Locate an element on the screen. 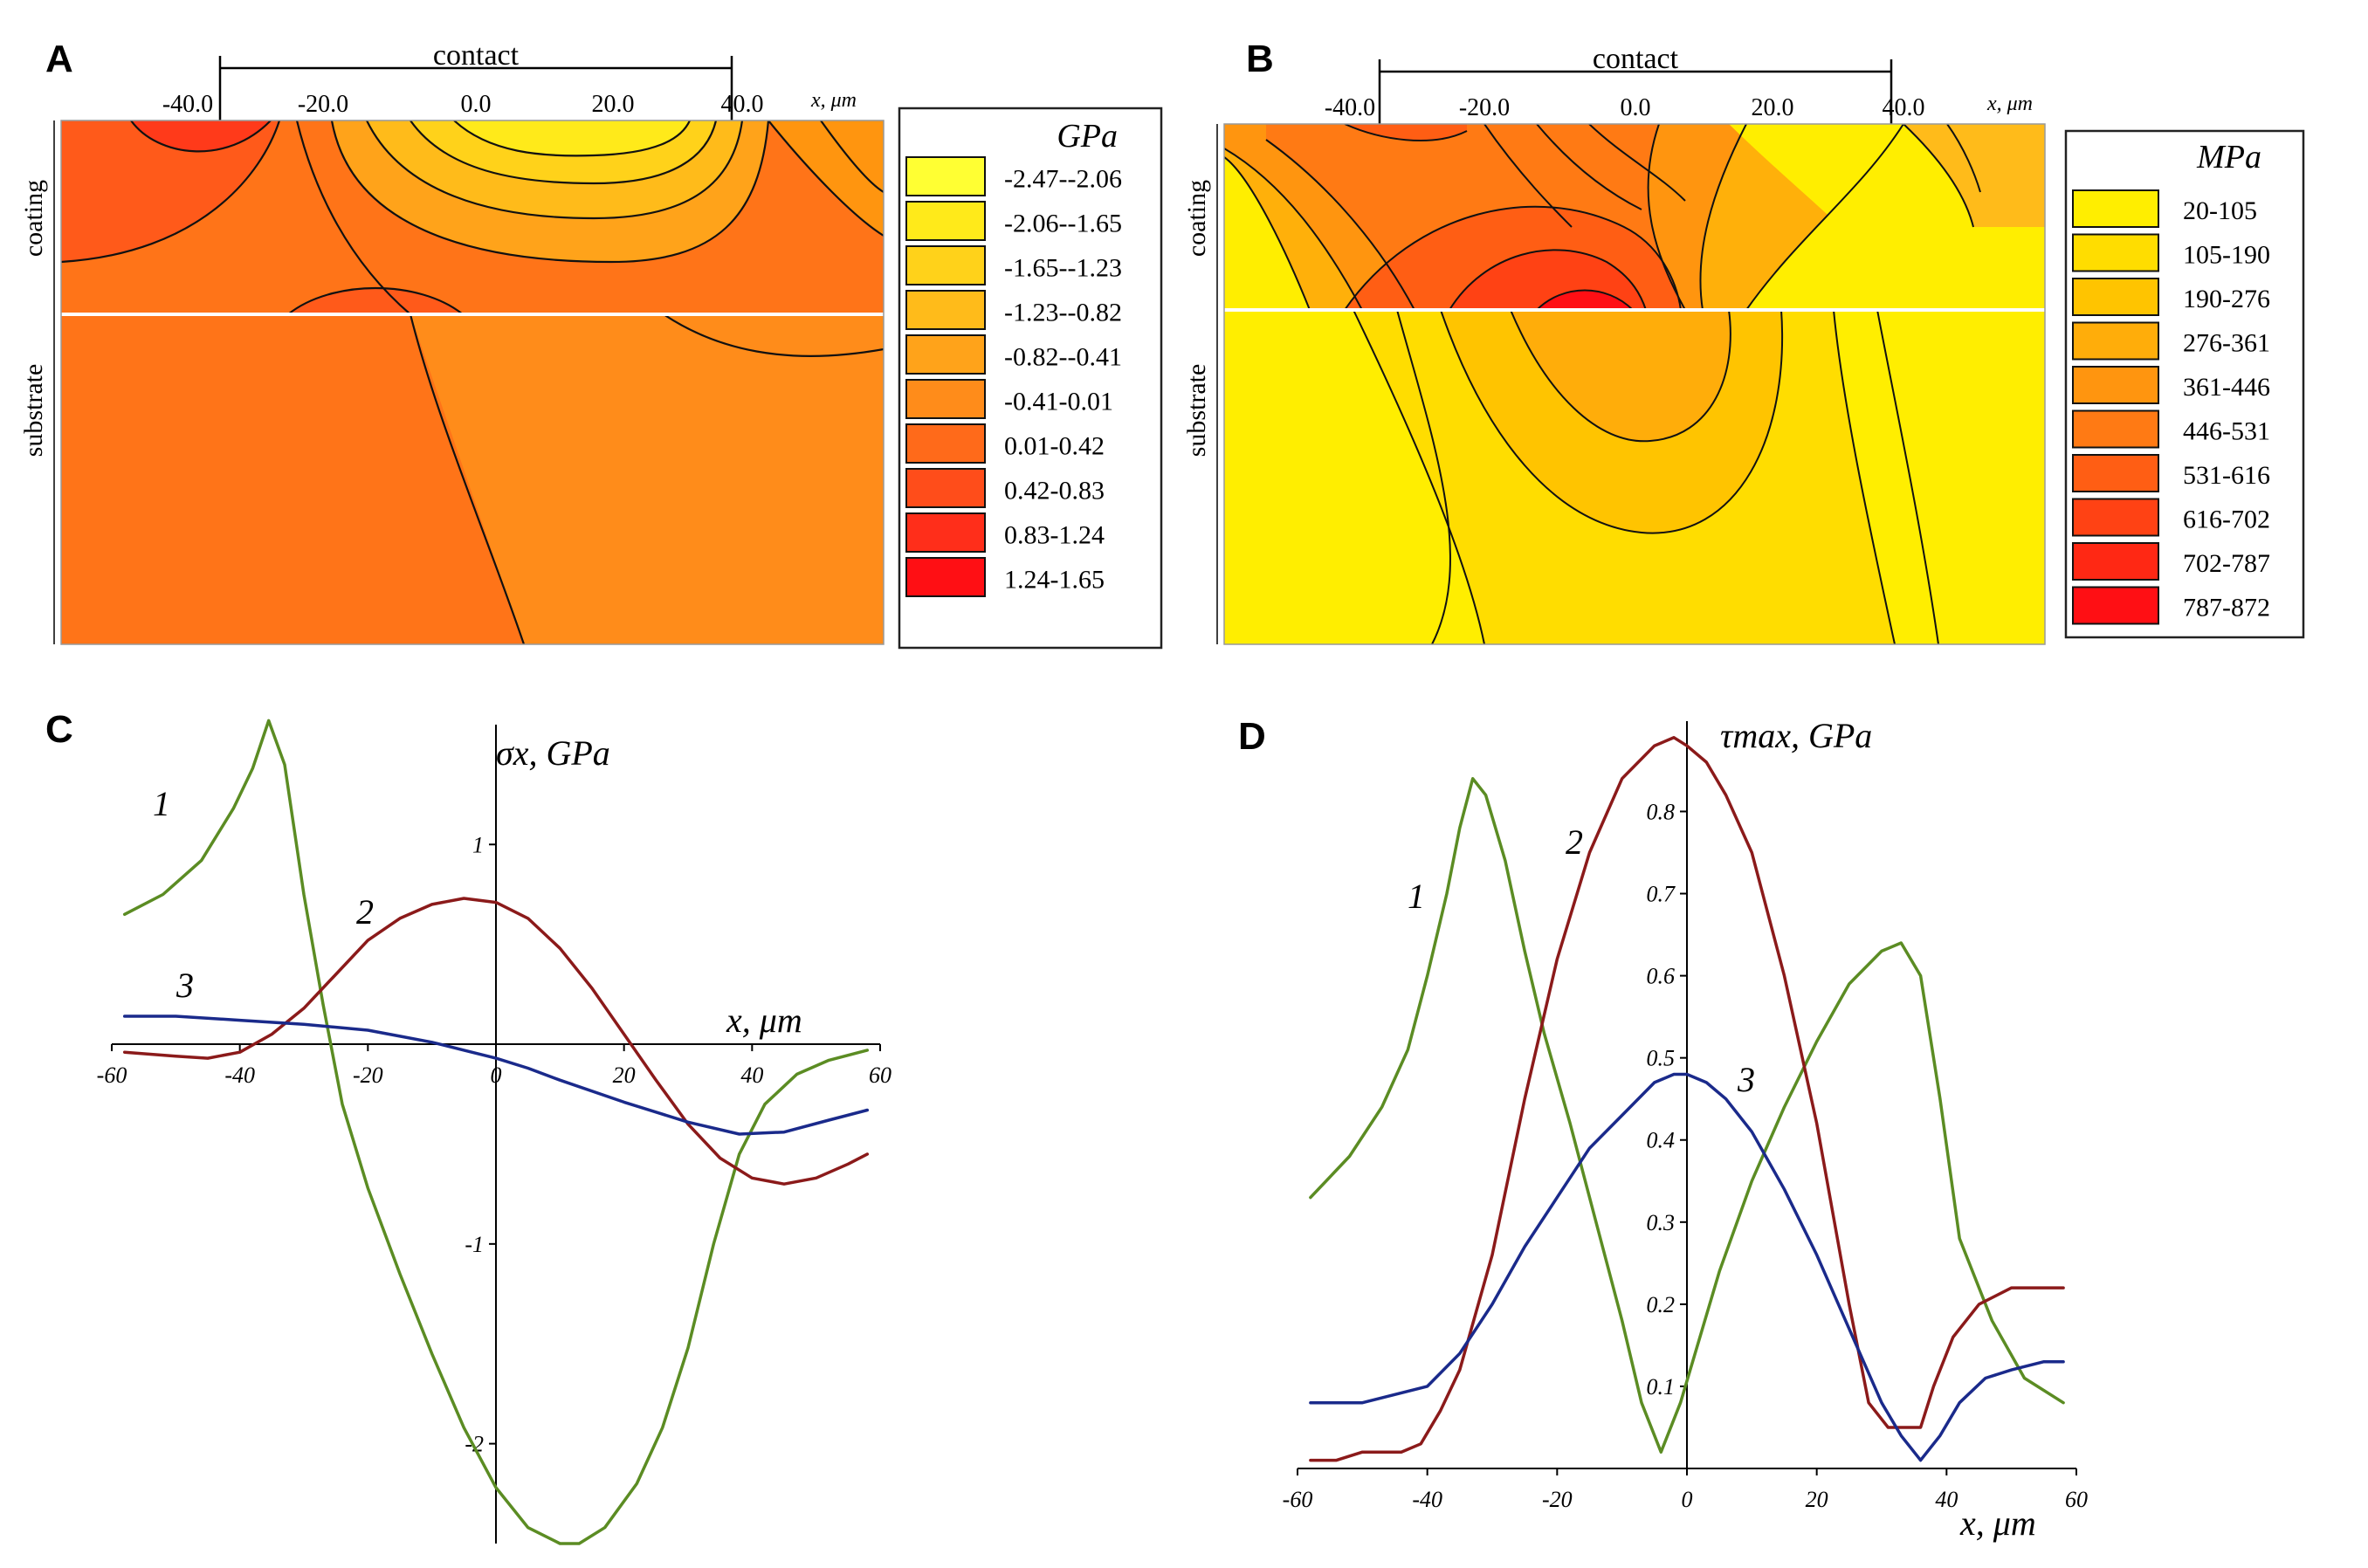  chart-d-x-tick-6: 60 is located at coordinates (2076, 1499).